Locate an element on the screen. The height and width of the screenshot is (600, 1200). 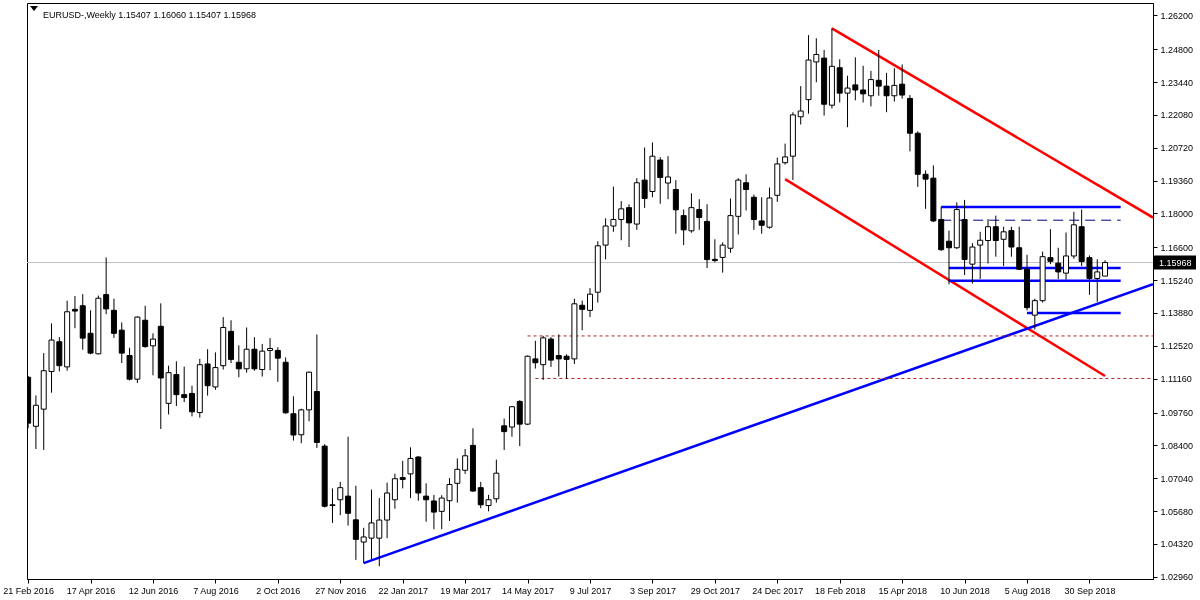
x-tick-label: 3 Sep 2017 is located at coordinates (652, 590).